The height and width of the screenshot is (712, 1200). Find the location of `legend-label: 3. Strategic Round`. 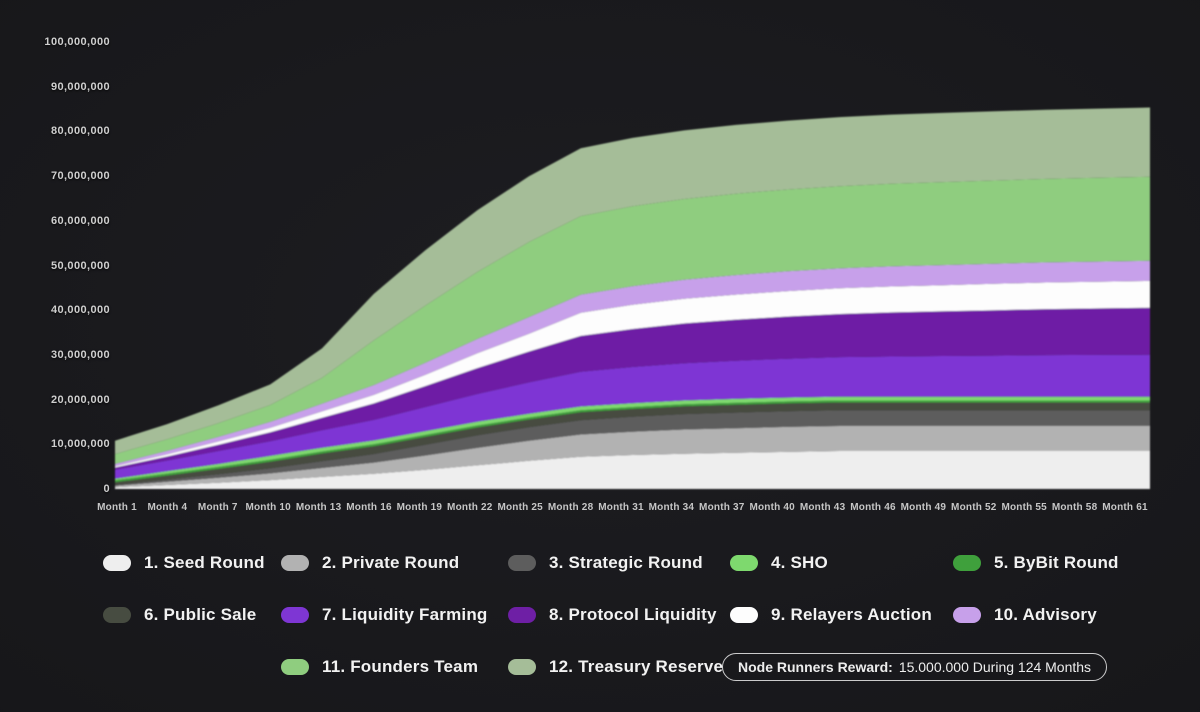

legend-label: 3. Strategic Round is located at coordinates (626, 562).